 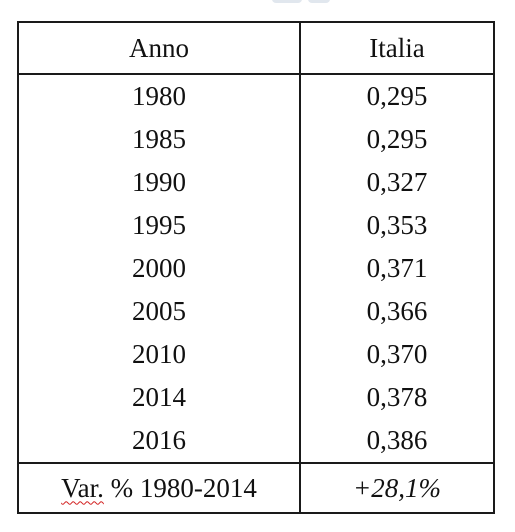 What do you see at coordinates (312, 4) in the screenshot?
I see `cropped-title-fragment` at bounding box center [312, 4].